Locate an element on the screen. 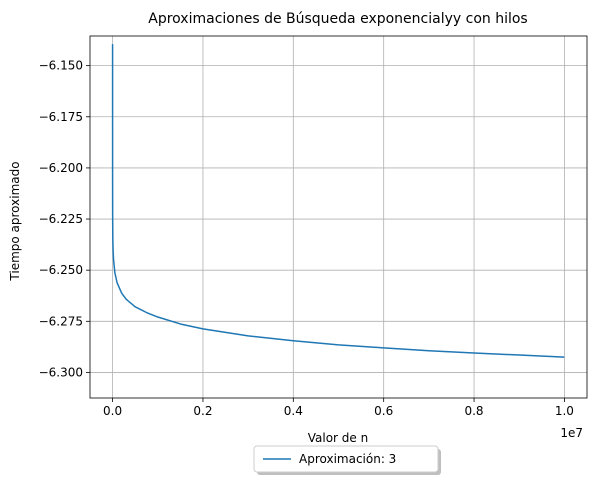 This screenshot has height=485, width=596. legend-box is located at coordinates (346, 459).